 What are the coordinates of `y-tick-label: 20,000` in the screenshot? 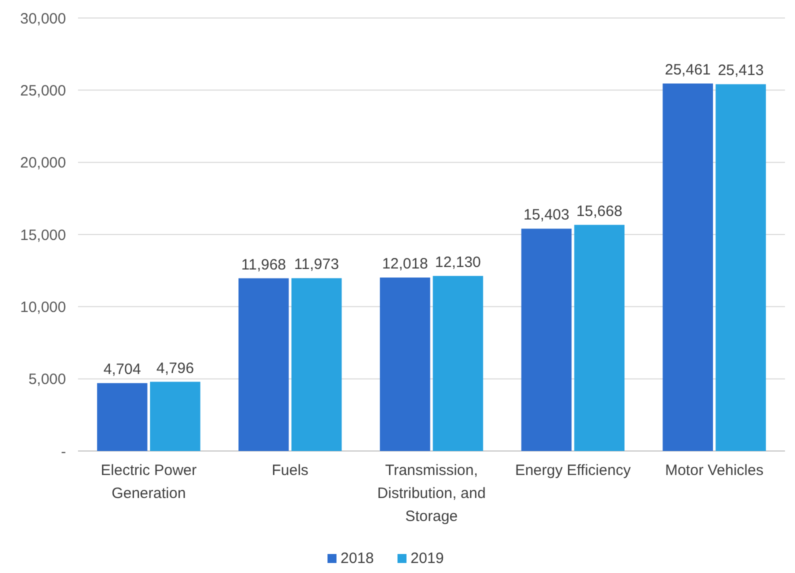 It's located at (43, 163).